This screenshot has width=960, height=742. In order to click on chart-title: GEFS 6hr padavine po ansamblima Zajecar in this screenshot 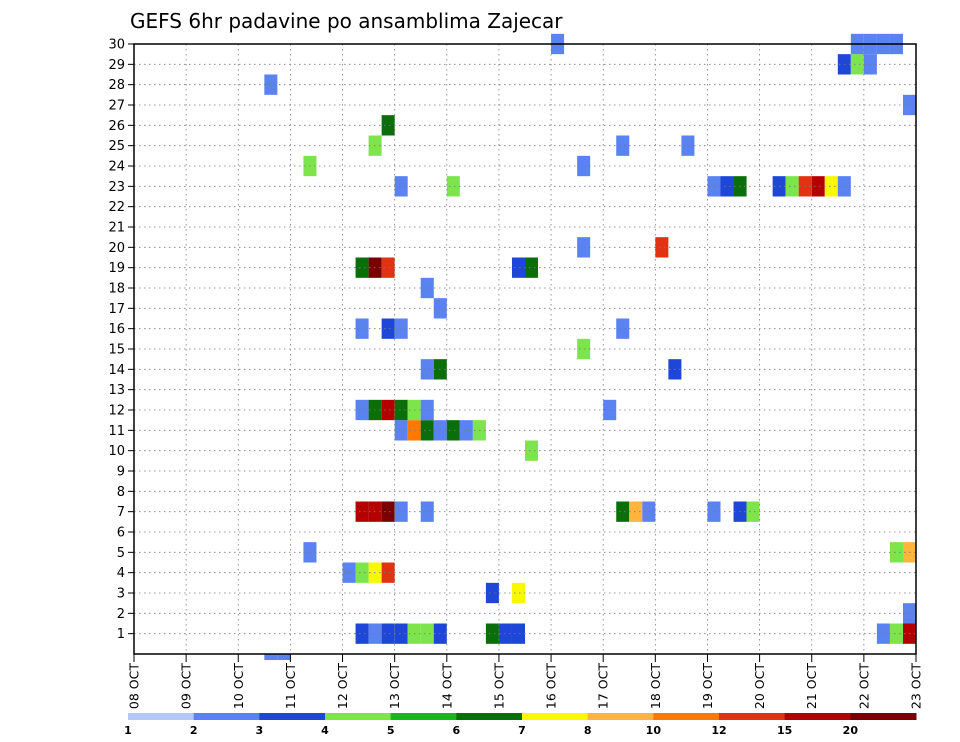, I will do `click(346, 21)`.